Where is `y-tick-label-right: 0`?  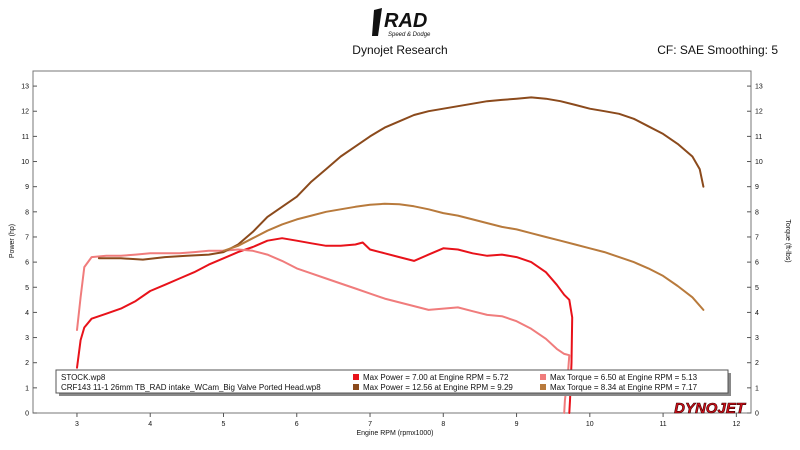
y-tick-label-right: 0 is located at coordinates (757, 414).